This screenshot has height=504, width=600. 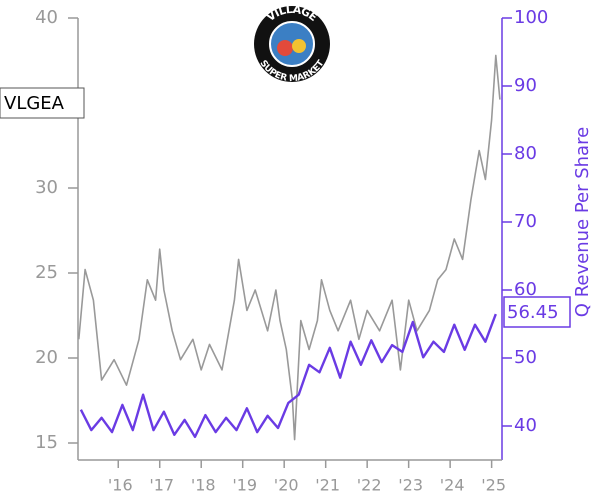 I want to click on series-label: VLGEA, so click(x=42, y=103).